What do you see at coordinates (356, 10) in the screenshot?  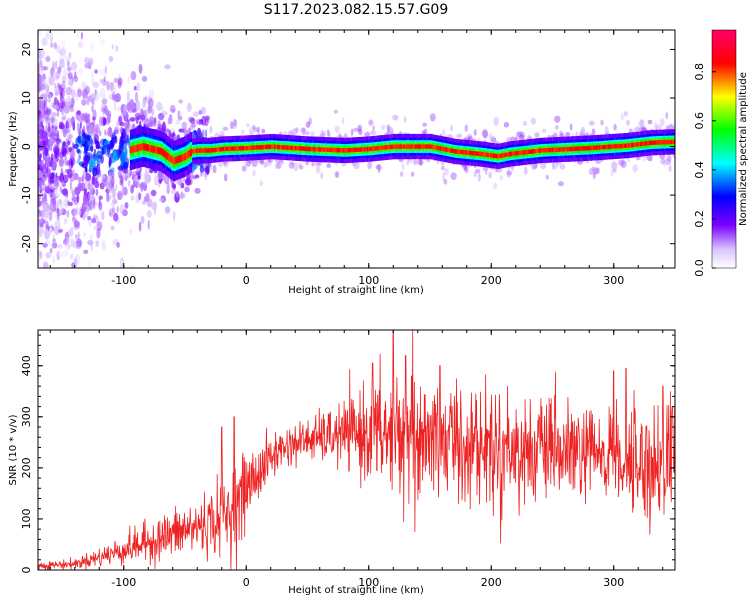 I see `figure-title: S117.2023.082.15.57.G09` at bounding box center [356, 10].